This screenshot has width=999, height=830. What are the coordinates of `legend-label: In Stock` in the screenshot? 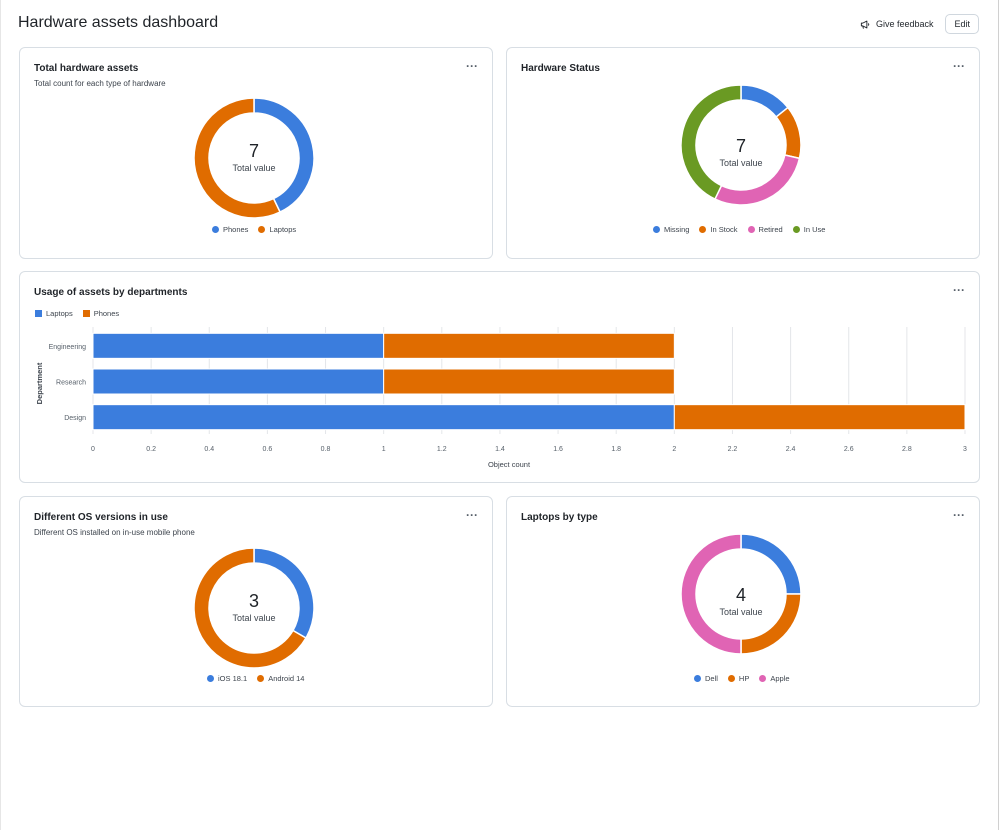 It's located at (724, 229).